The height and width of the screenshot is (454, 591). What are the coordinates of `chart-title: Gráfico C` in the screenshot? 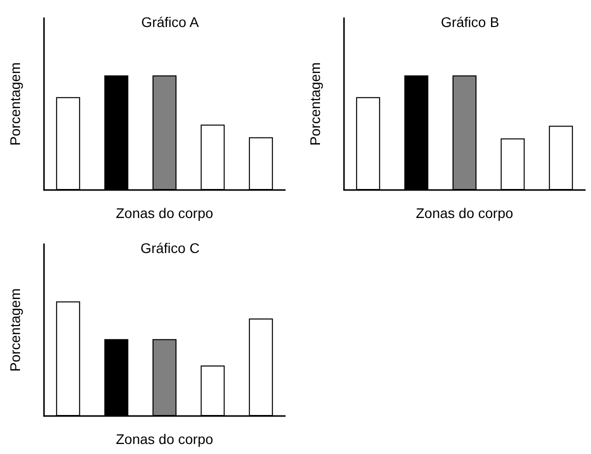 It's located at (170, 248).